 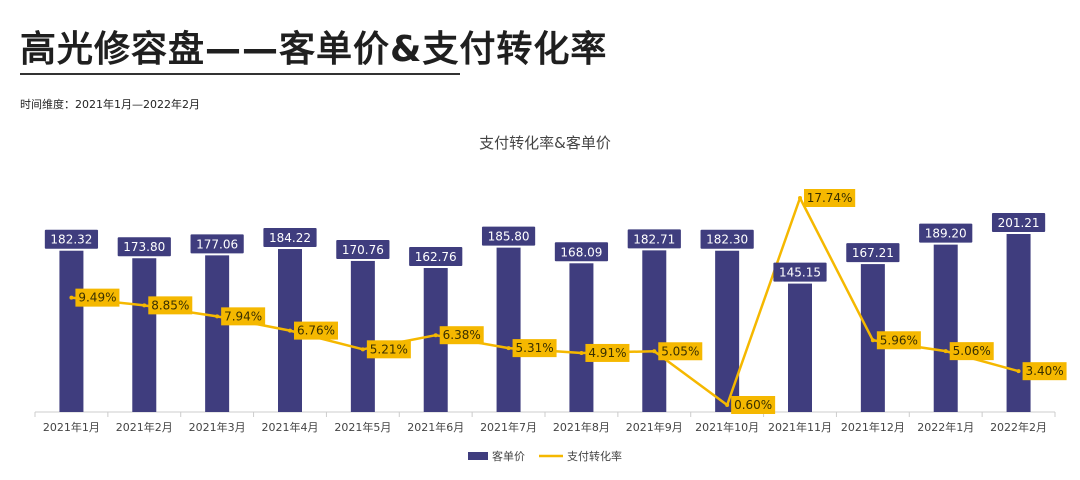 What do you see at coordinates (110, 104) in the screenshot?
I see `time-range-label: 时间维度：2021年1月—2022年2月` at bounding box center [110, 104].